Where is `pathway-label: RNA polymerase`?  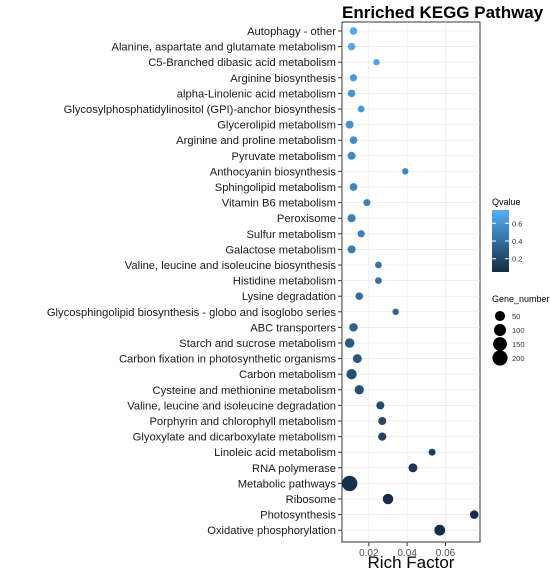 pathway-label: RNA polymerase is located at coordinates (294, 469).